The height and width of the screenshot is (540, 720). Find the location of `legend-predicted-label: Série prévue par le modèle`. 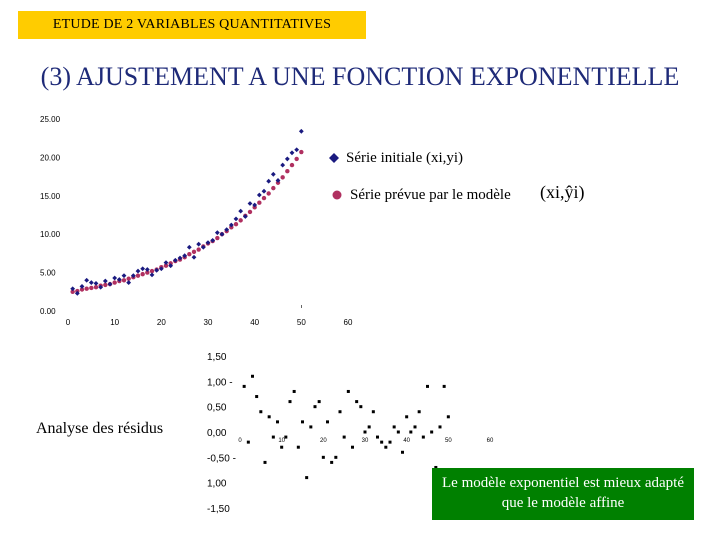

legend-predicted-label: Série prévue par le modèle is located at coordinates (430, 195).